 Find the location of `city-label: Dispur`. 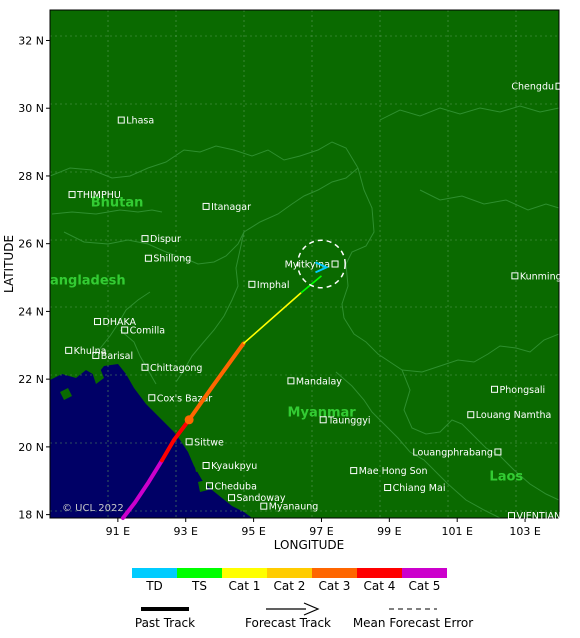

city-label: Dispur is located at coordinates (165, 239).